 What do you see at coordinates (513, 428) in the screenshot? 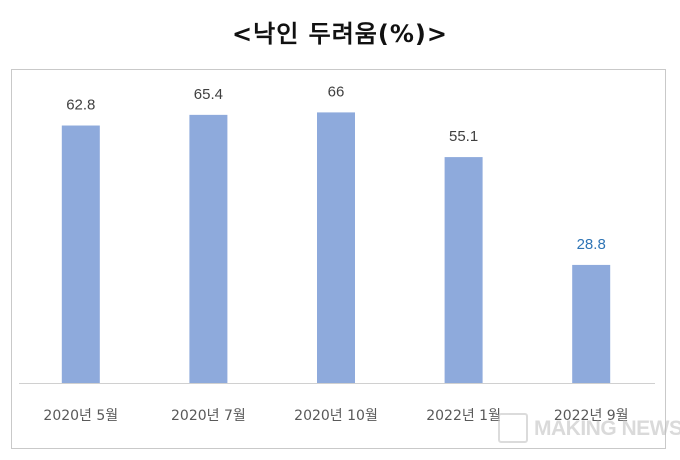
I see `making-news-logo-icon` at bounding box center [513, 428].